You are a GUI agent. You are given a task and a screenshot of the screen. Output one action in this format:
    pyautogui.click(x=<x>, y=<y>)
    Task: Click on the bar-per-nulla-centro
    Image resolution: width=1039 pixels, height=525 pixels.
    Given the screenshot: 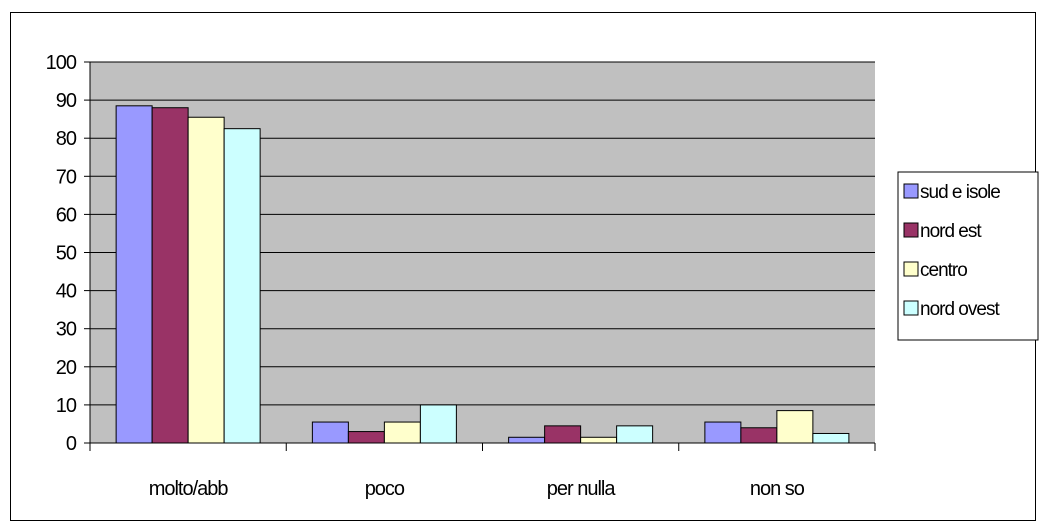 What is the action you would take?
    pyautogui.click(x=599, y=440)
    